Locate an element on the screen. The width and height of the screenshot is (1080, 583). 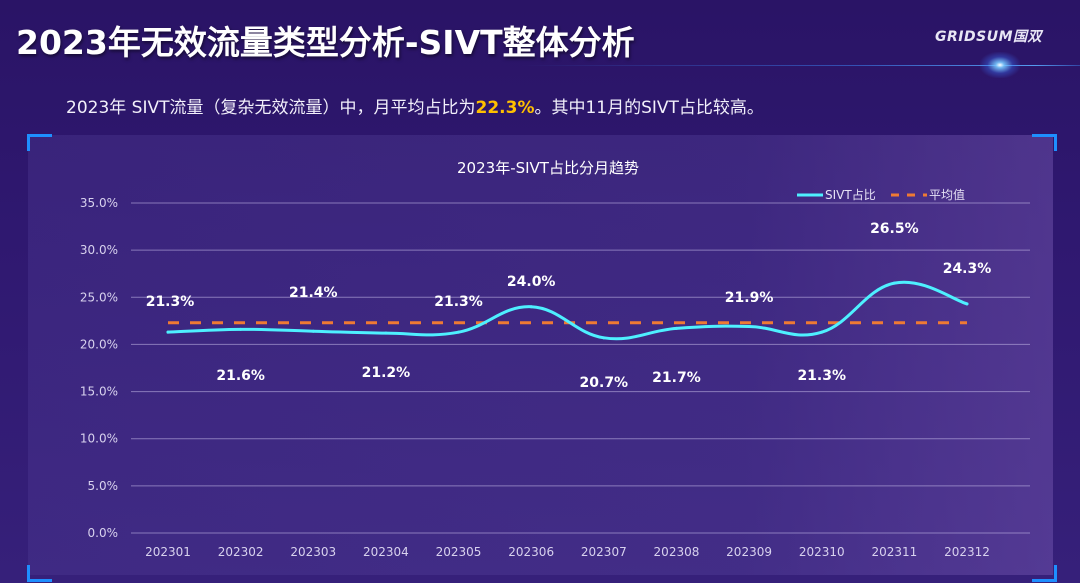
summary-highlight: 22.3% is located at coordinates (505, 108).